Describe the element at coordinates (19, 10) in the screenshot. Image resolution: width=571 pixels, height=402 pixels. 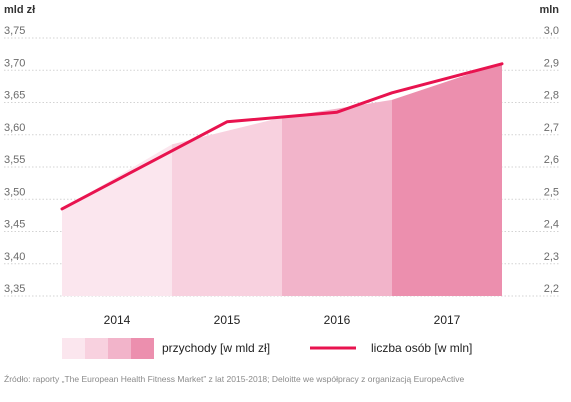
I see `left-axis-unit: mld zł` at that location.